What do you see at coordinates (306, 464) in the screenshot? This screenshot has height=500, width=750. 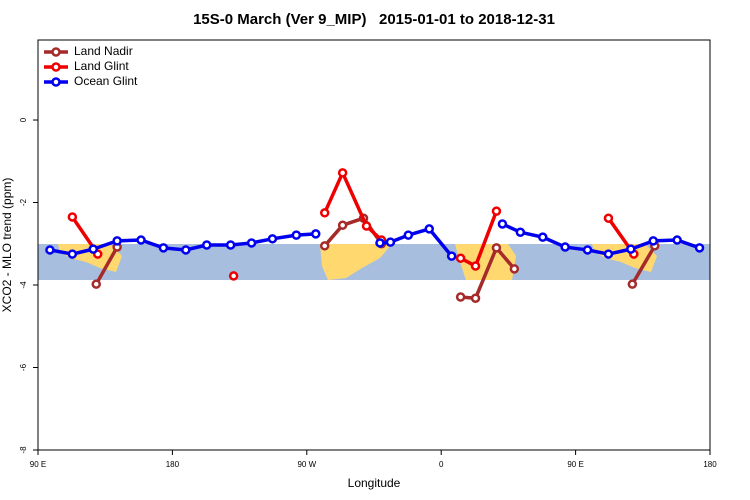 I see `x-tick-label: 90 W` at bounding box center [306, 464].